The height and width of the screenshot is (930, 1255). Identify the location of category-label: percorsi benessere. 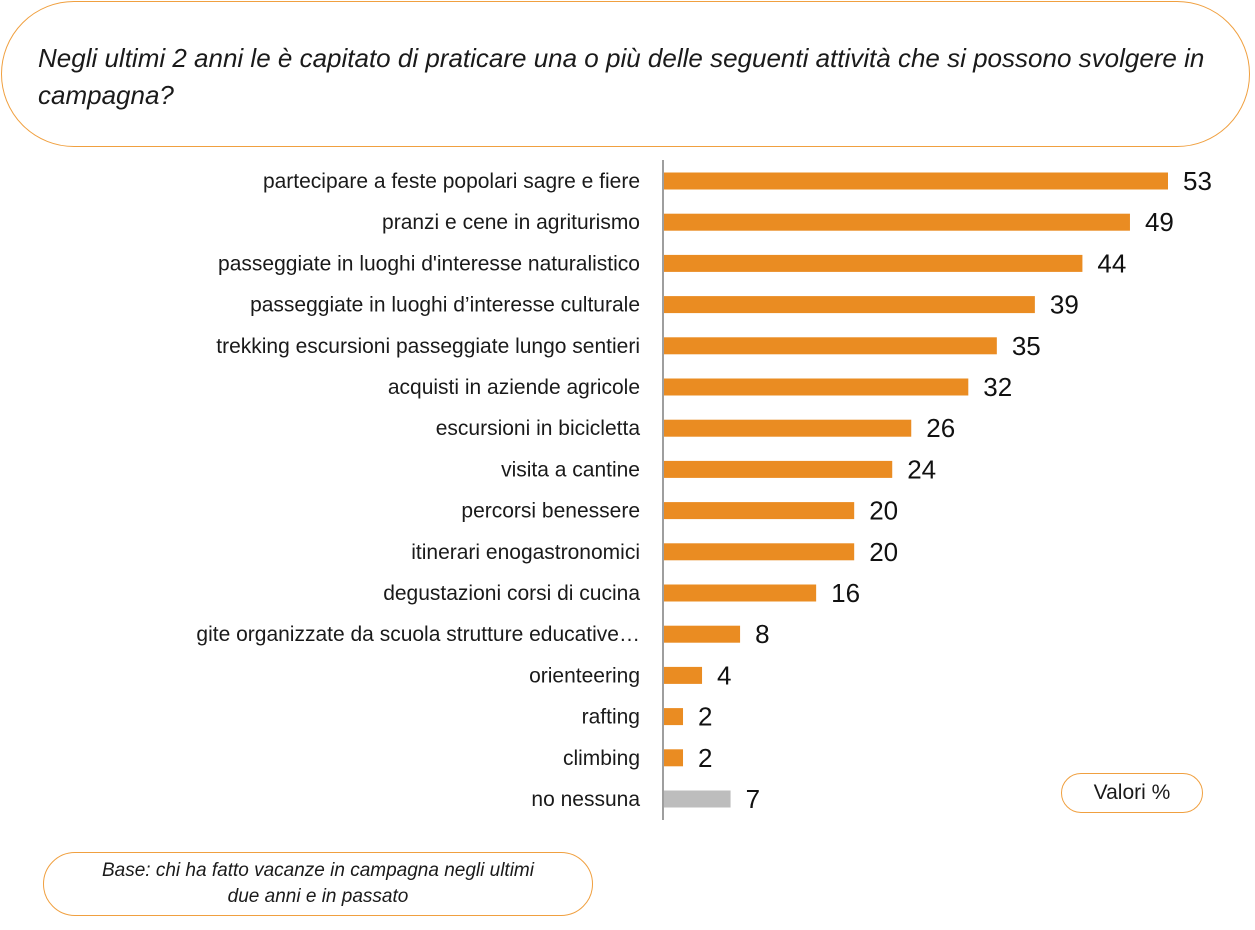
(550, 511).